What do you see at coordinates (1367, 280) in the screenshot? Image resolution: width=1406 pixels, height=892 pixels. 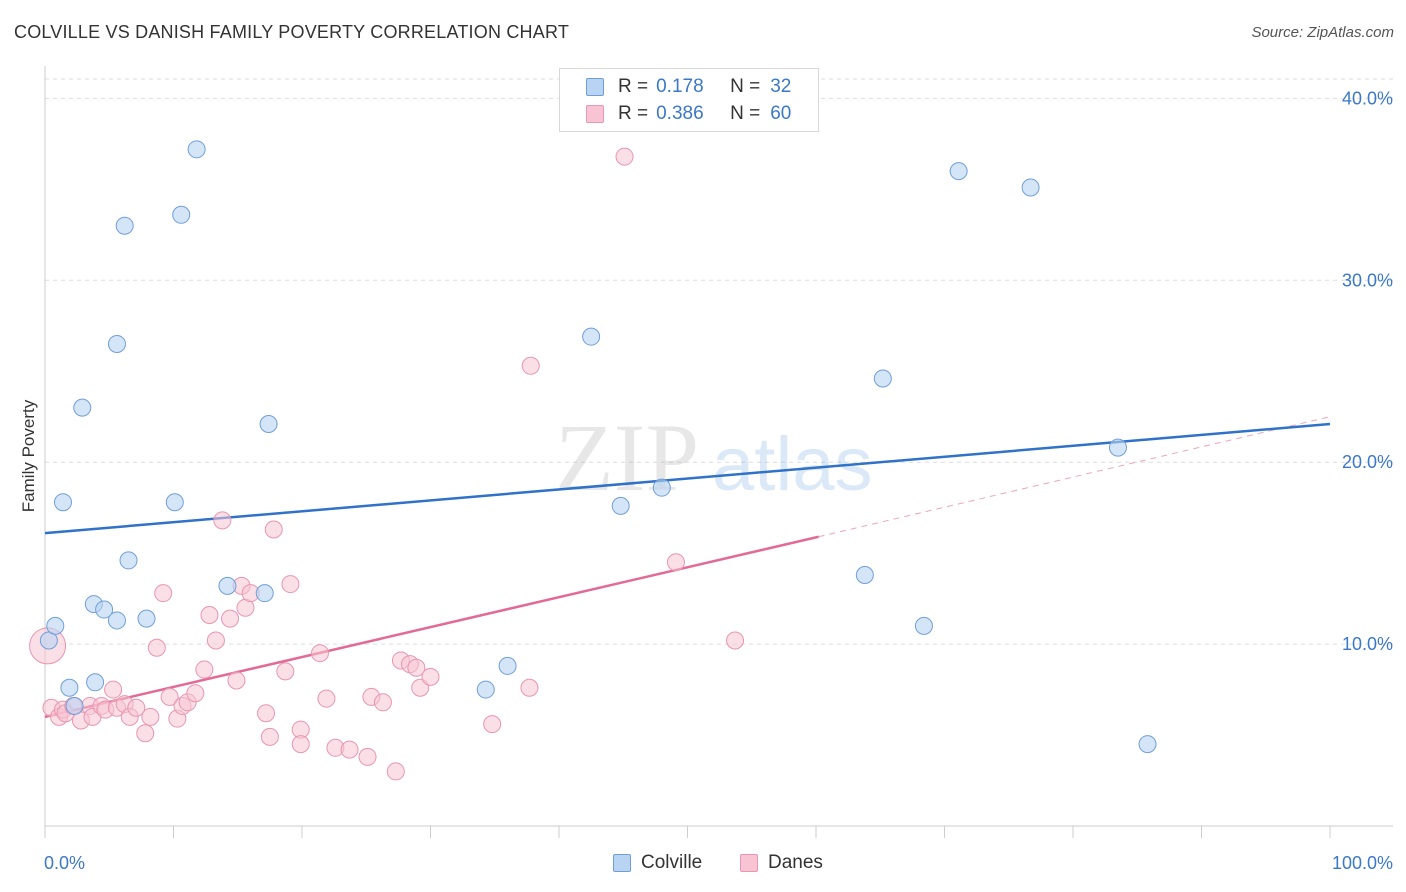 I see `y-tick-label: 30.0%` at bounding box center [1367, 280].